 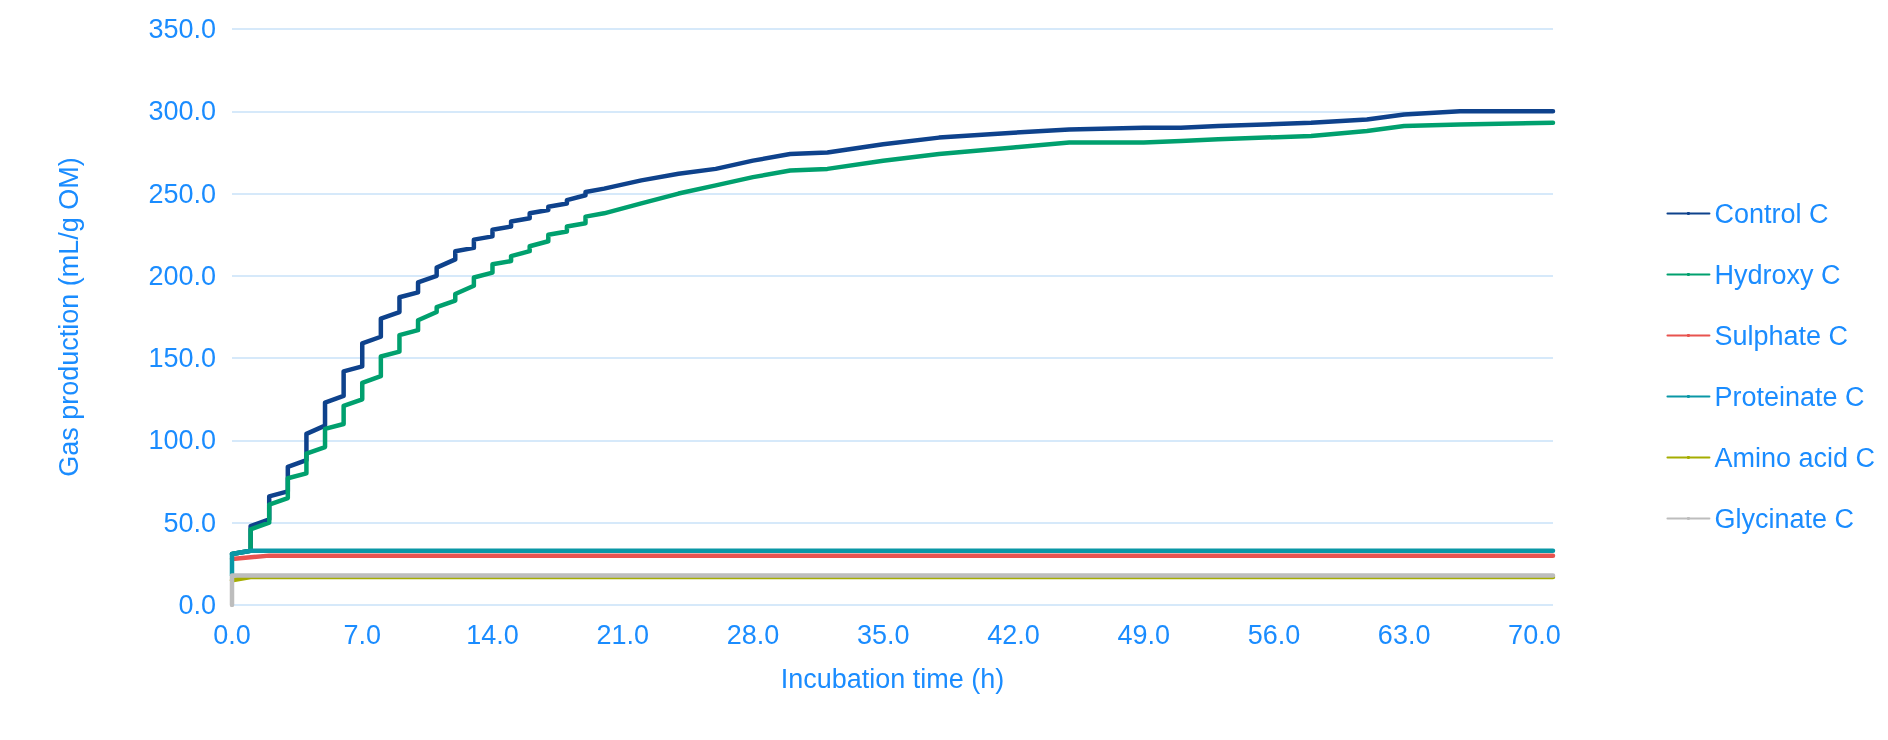 What do you see at coordinates (1771, 213) in the screenshot?
I see `legend-label: Control C` at bounding box center [1771, 213].